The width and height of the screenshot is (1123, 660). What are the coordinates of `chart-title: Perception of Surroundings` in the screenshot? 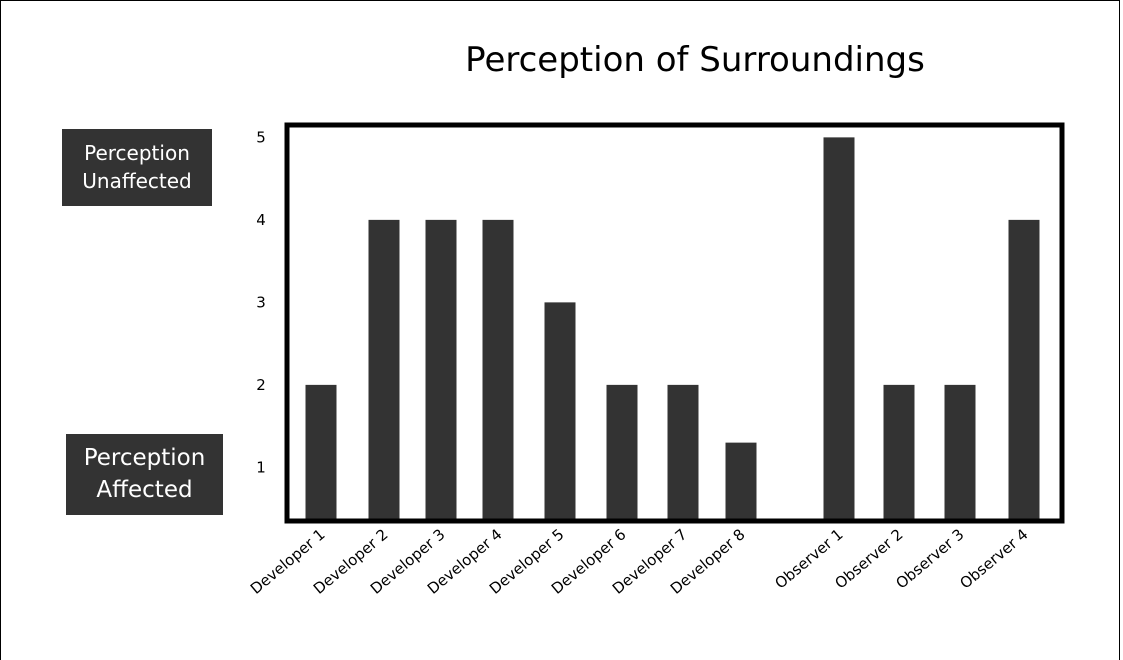 It's located at (695, 60).